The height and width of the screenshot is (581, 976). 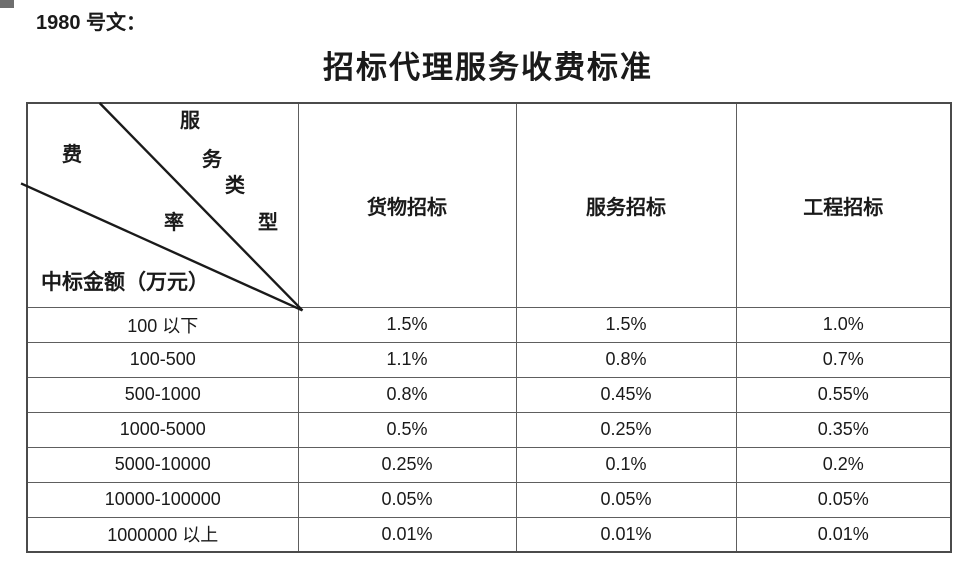 What do you see at coordinates (843, 324) in the screenshot?
I see `rate-cell: 1.0%` at bounding box center [843, 324].